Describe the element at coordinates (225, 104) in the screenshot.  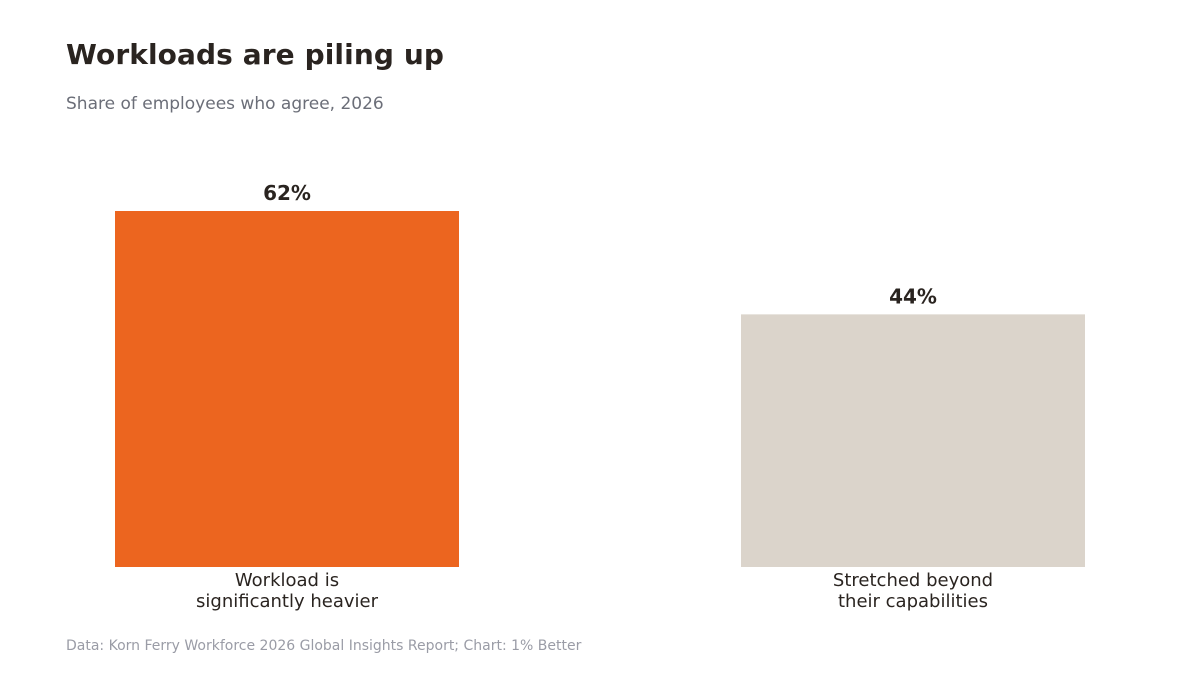
I see `chart-subtitle: Share of employees who agree, 2026` at that location.